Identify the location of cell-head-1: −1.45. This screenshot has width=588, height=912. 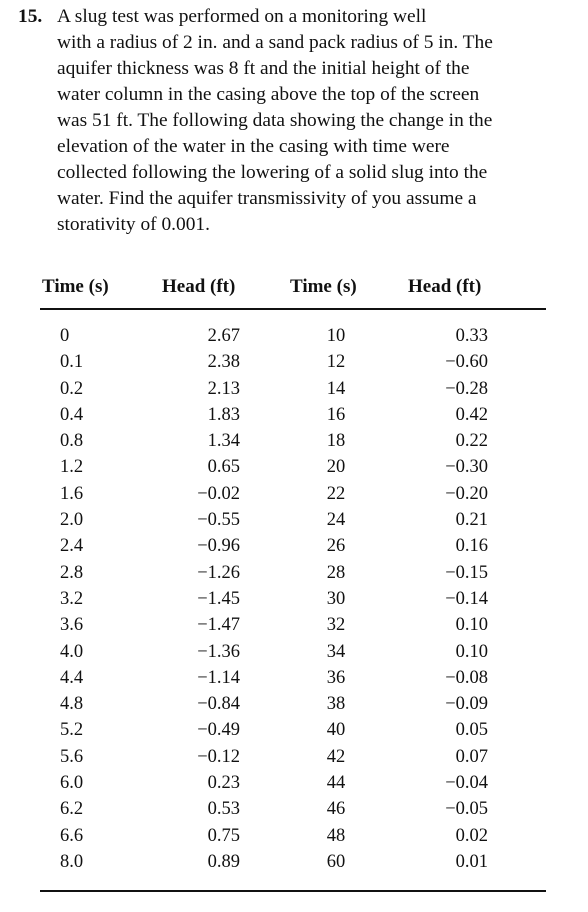
(218, 598).